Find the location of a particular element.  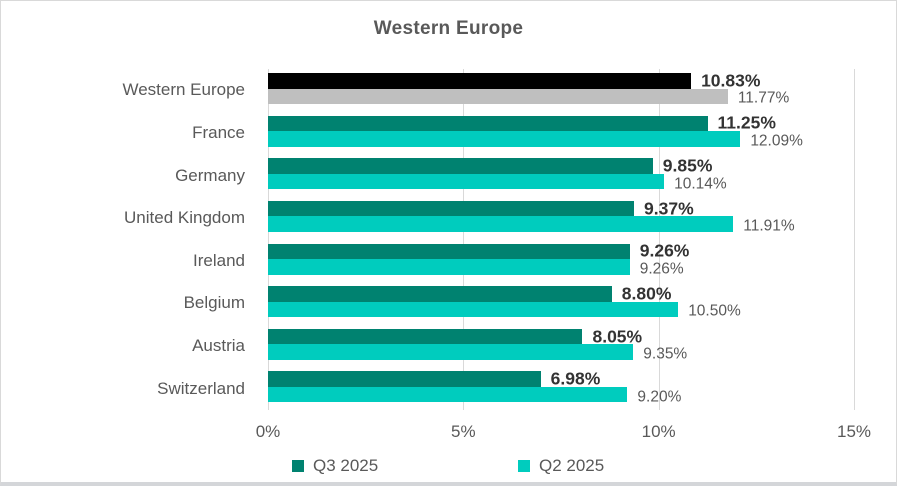

bar-q2-2025-belgium is located at coordinates (473, 309).